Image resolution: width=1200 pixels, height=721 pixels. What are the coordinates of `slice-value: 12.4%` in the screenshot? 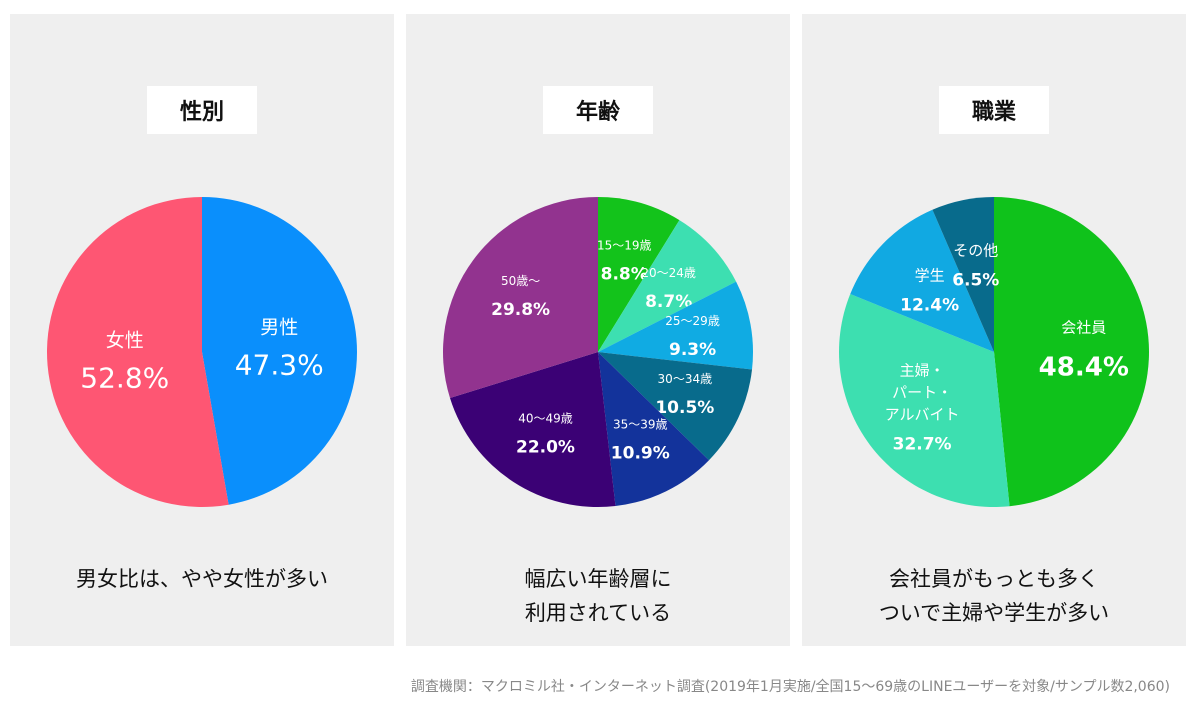 It's located at (929, 306).